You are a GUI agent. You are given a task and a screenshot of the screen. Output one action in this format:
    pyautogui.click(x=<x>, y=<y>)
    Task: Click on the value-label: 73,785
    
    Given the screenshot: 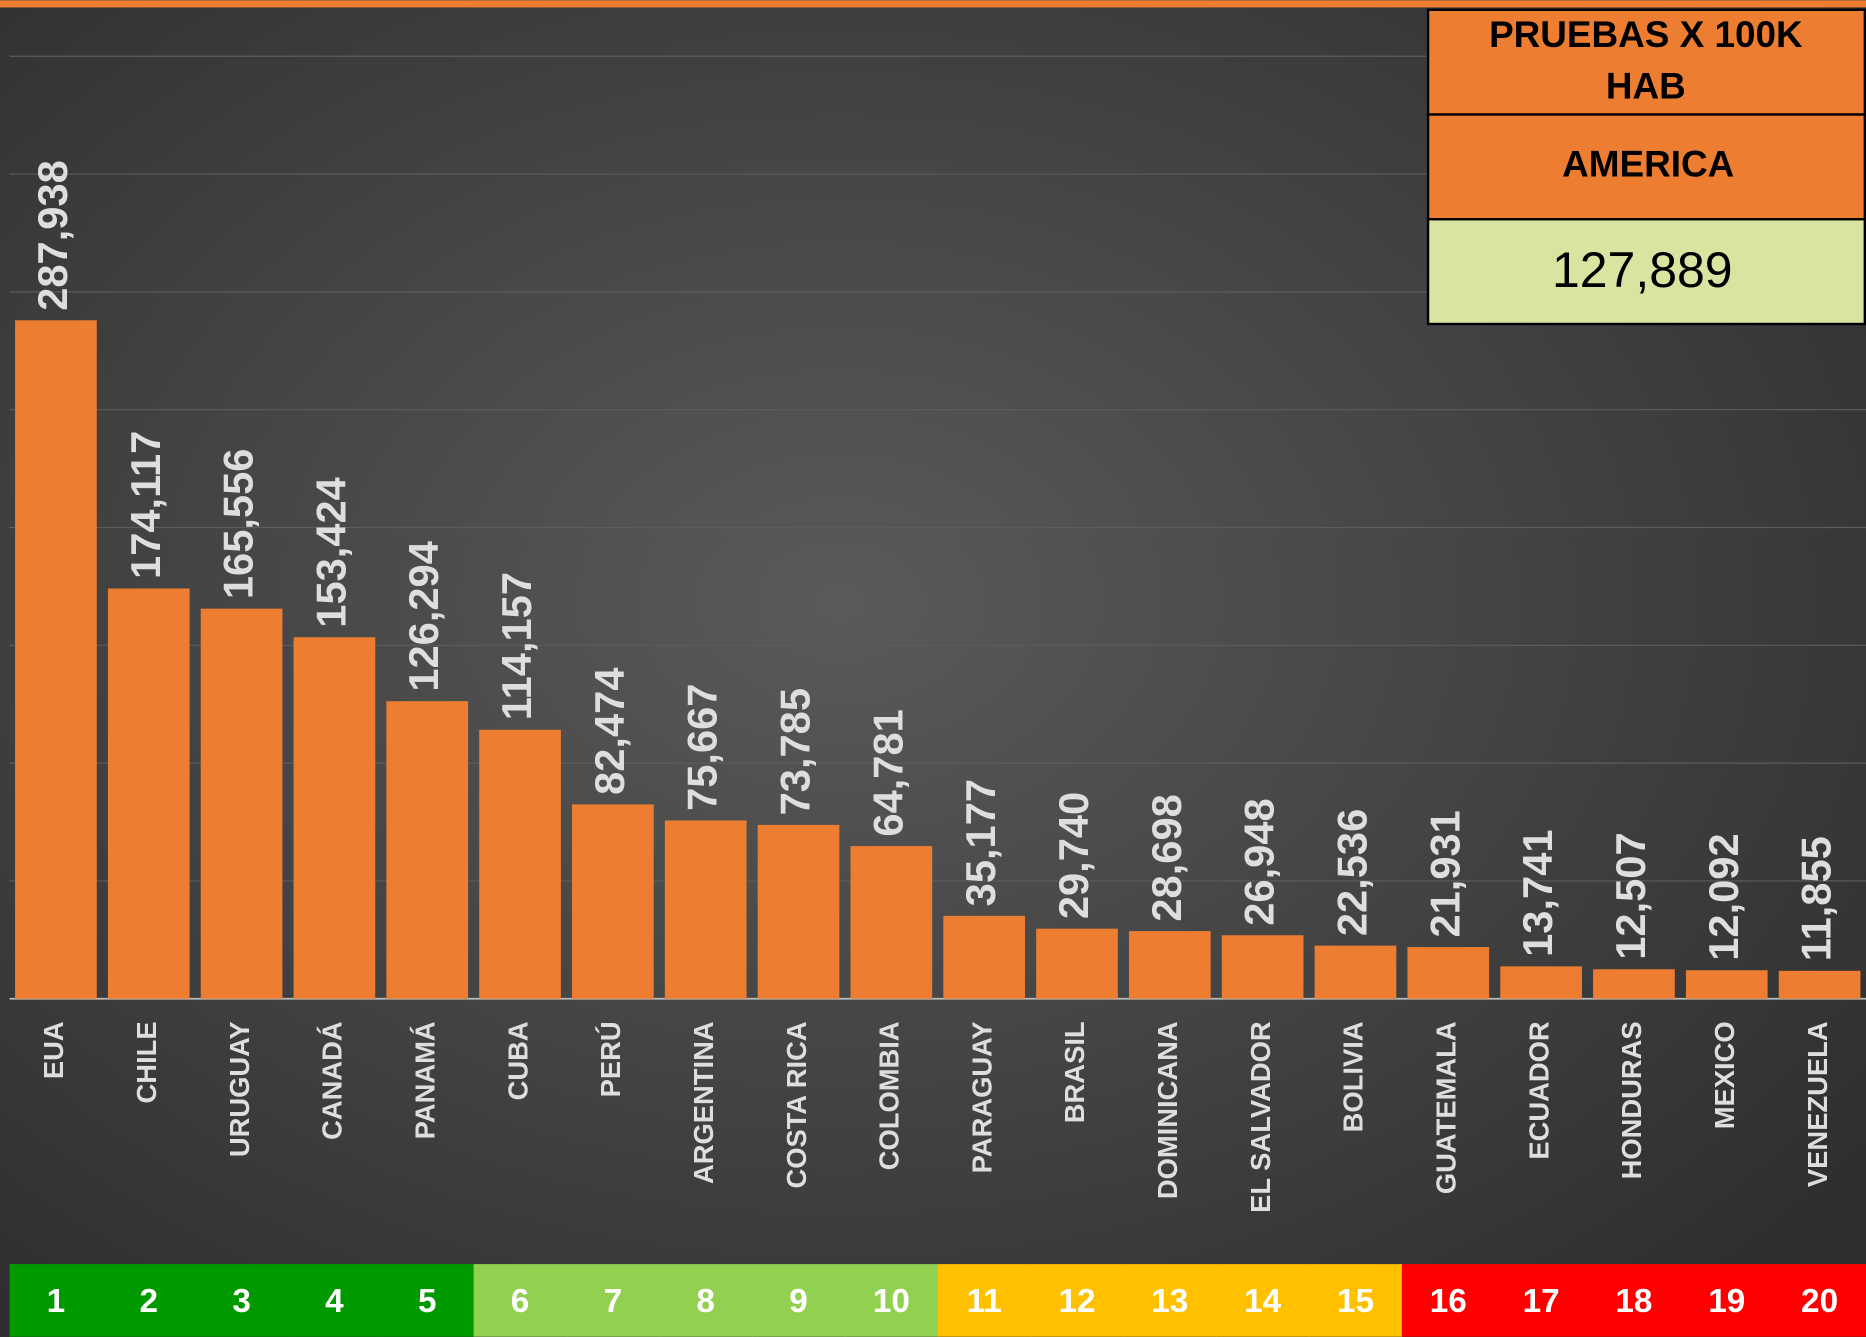 What is the action you would take?
    pyautogui.click(x=795, y=751)
    